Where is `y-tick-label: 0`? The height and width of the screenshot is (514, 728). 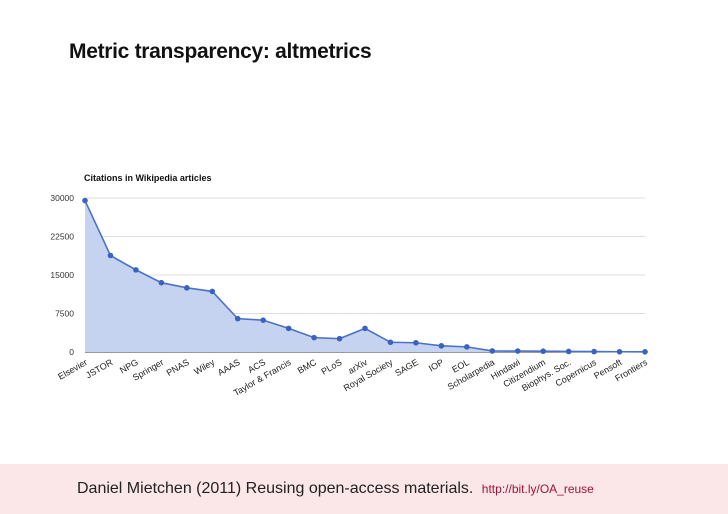 y-tick-label: 0 is located at coordinates (71, 352).